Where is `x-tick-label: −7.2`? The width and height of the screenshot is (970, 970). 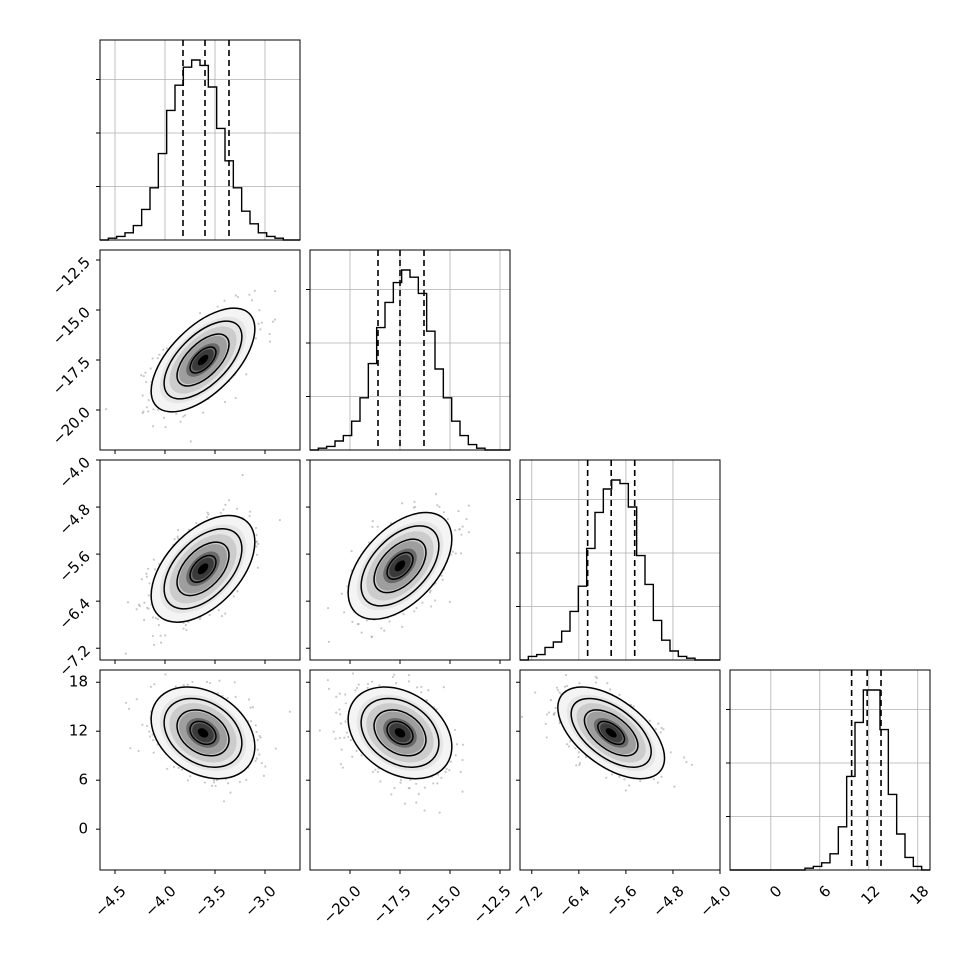
x-tick-label: −7.2 is located at coordinates (527, 901).